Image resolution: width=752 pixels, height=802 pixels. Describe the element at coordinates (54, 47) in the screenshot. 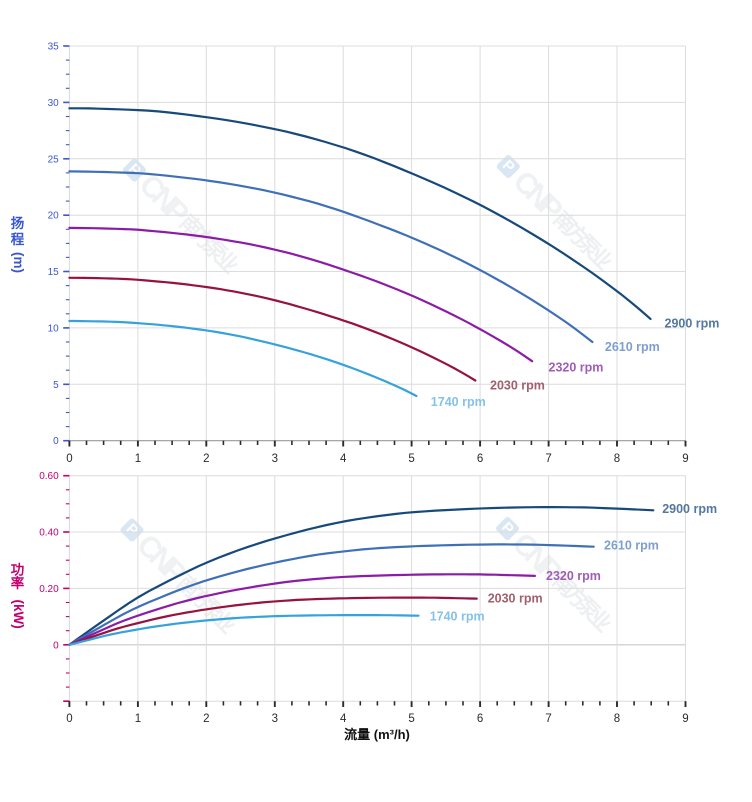

I see `svg-text: 35` at that location.